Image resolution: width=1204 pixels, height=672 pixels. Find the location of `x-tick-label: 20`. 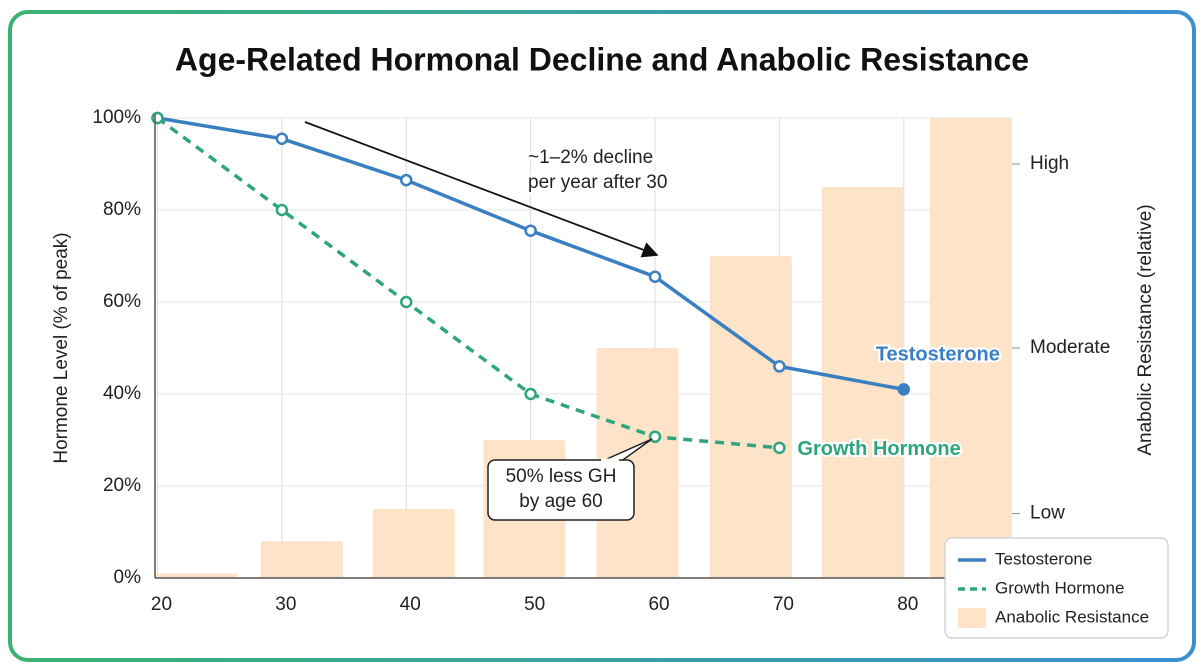

x-tick-label: 20 is located at coordinates (161, 604).